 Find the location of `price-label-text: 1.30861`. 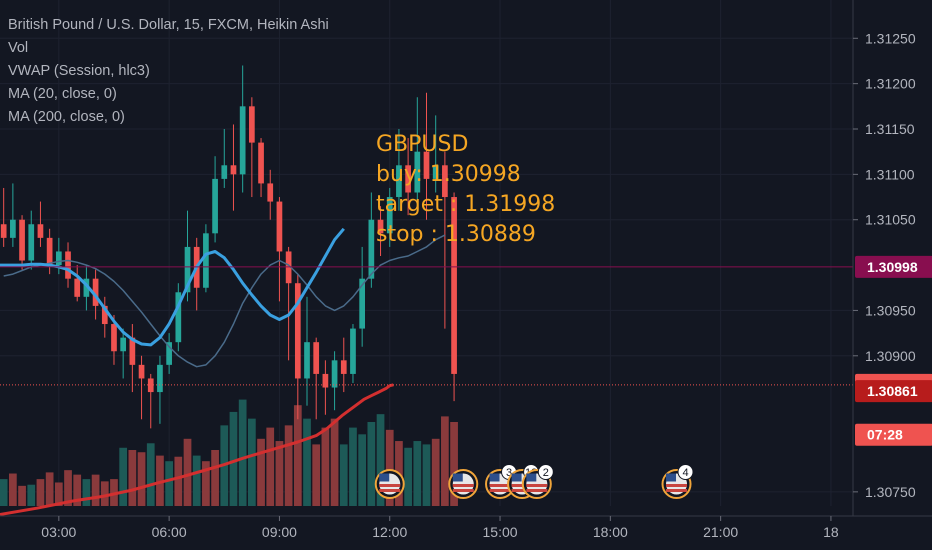

price-label-text: 1.30861 is located at coordinates (892, 391).